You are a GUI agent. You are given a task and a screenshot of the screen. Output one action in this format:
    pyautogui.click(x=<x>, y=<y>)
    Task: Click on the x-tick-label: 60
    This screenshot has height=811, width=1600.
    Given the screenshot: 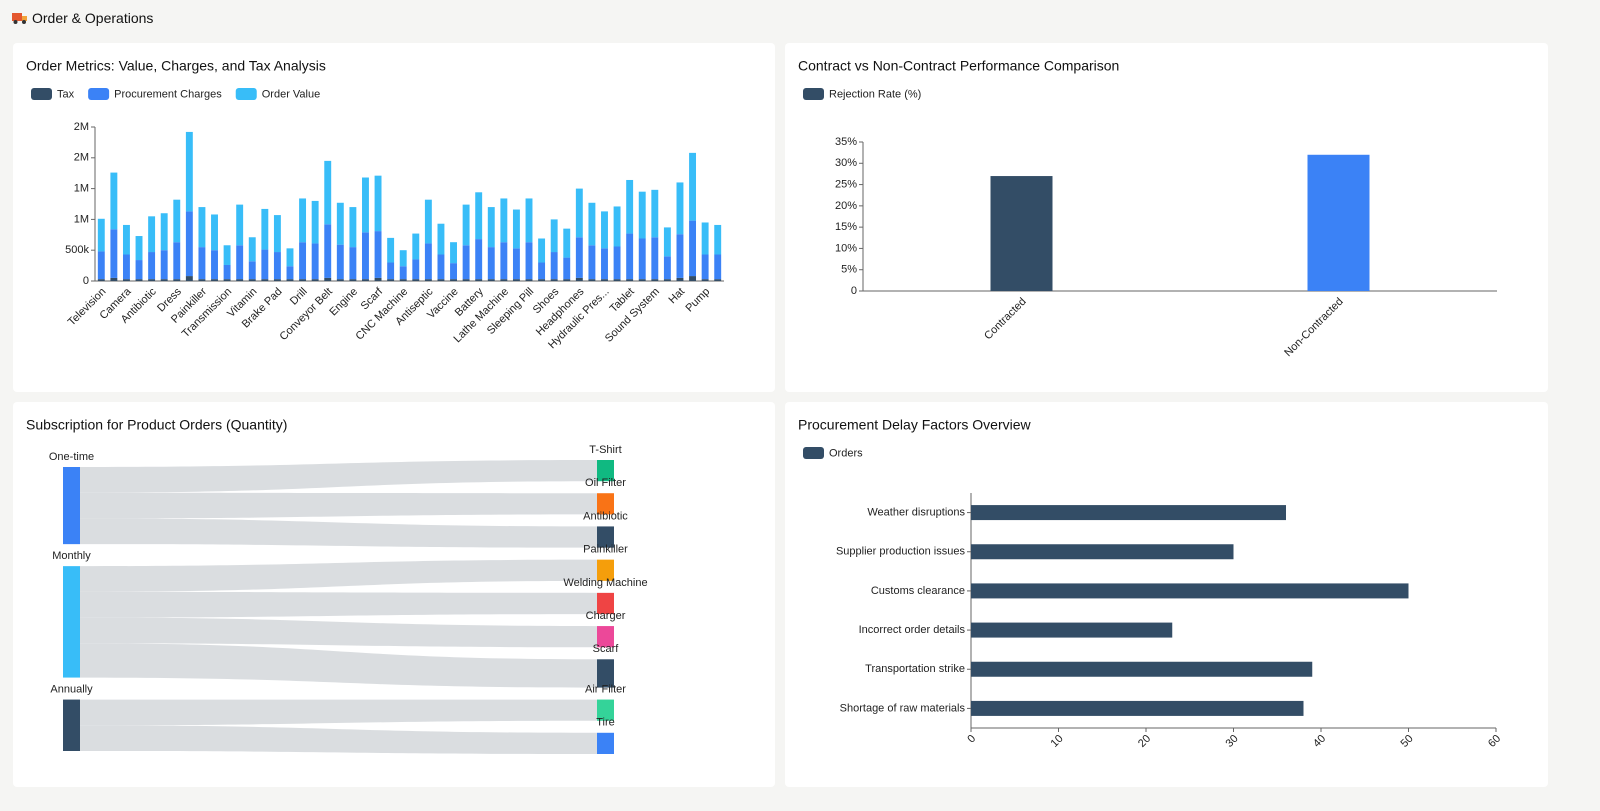 What is the action you would take?
    pyautogui.click(x=1494, y=741)
    